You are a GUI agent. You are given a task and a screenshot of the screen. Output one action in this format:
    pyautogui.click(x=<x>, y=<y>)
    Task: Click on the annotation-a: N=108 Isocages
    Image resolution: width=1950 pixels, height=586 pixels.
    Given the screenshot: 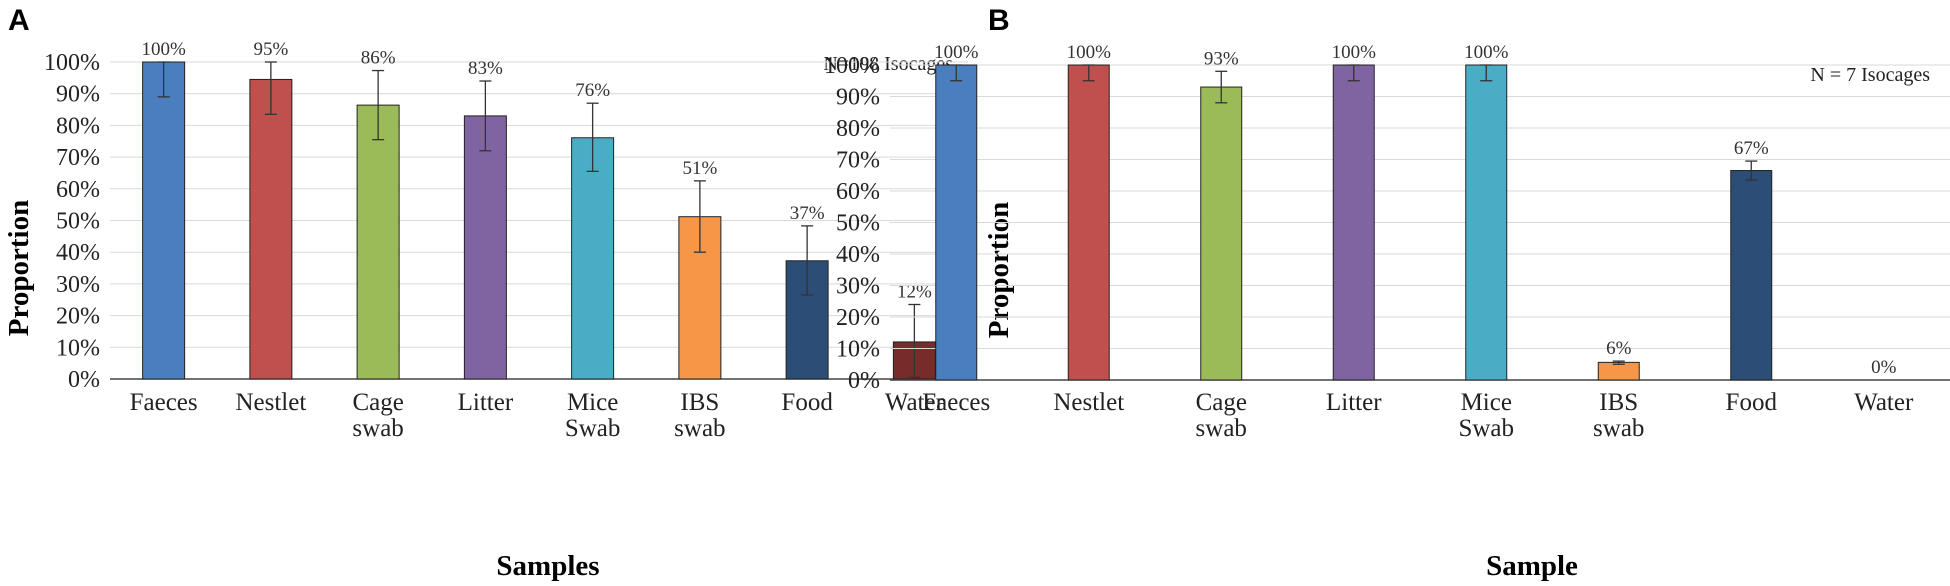 What is the action you would take?
    pyautogui.click(x=888, y=64)
    